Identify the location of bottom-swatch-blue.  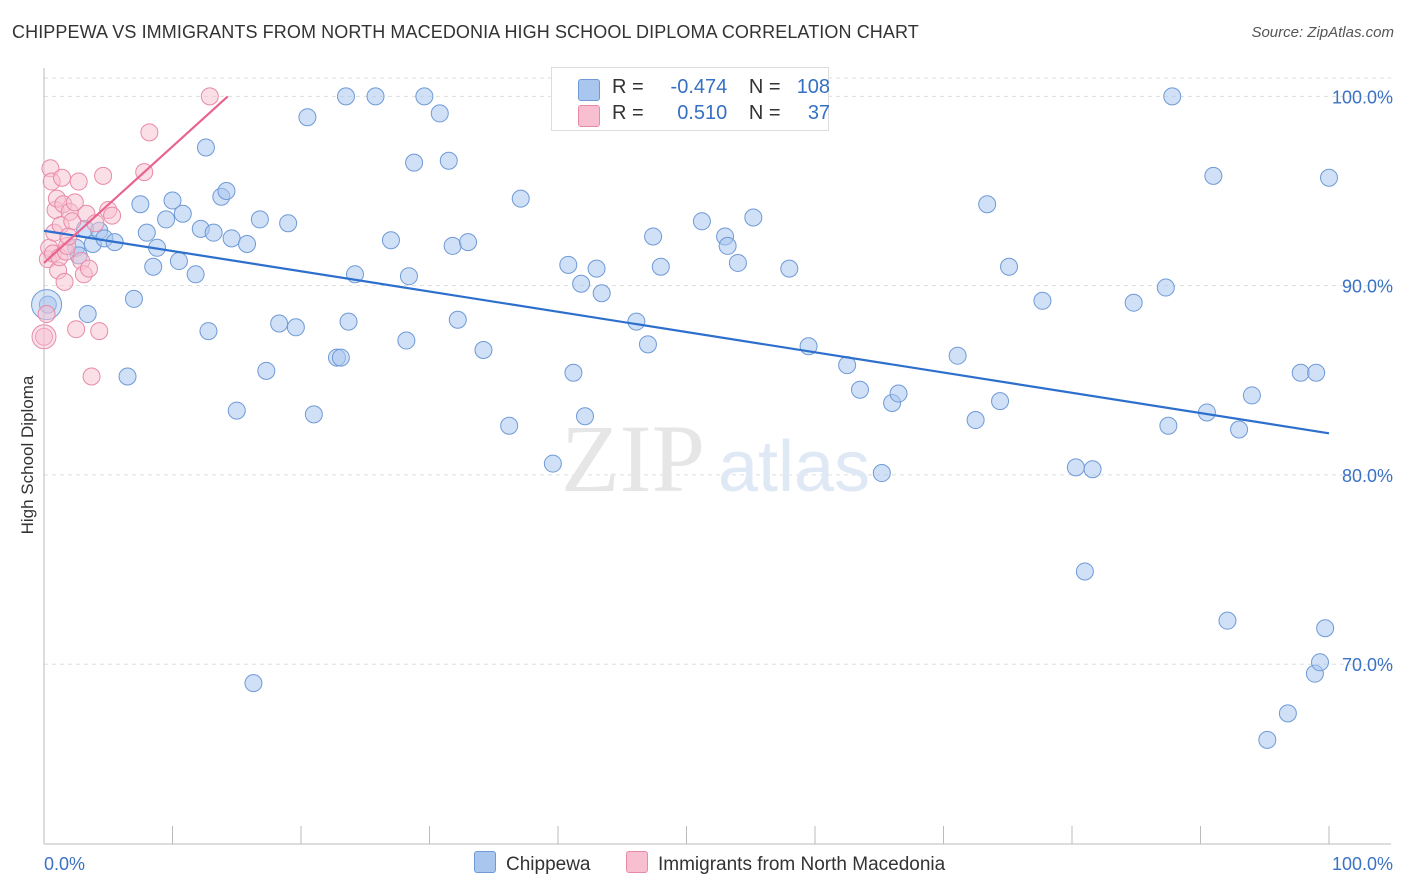
(485, 862).